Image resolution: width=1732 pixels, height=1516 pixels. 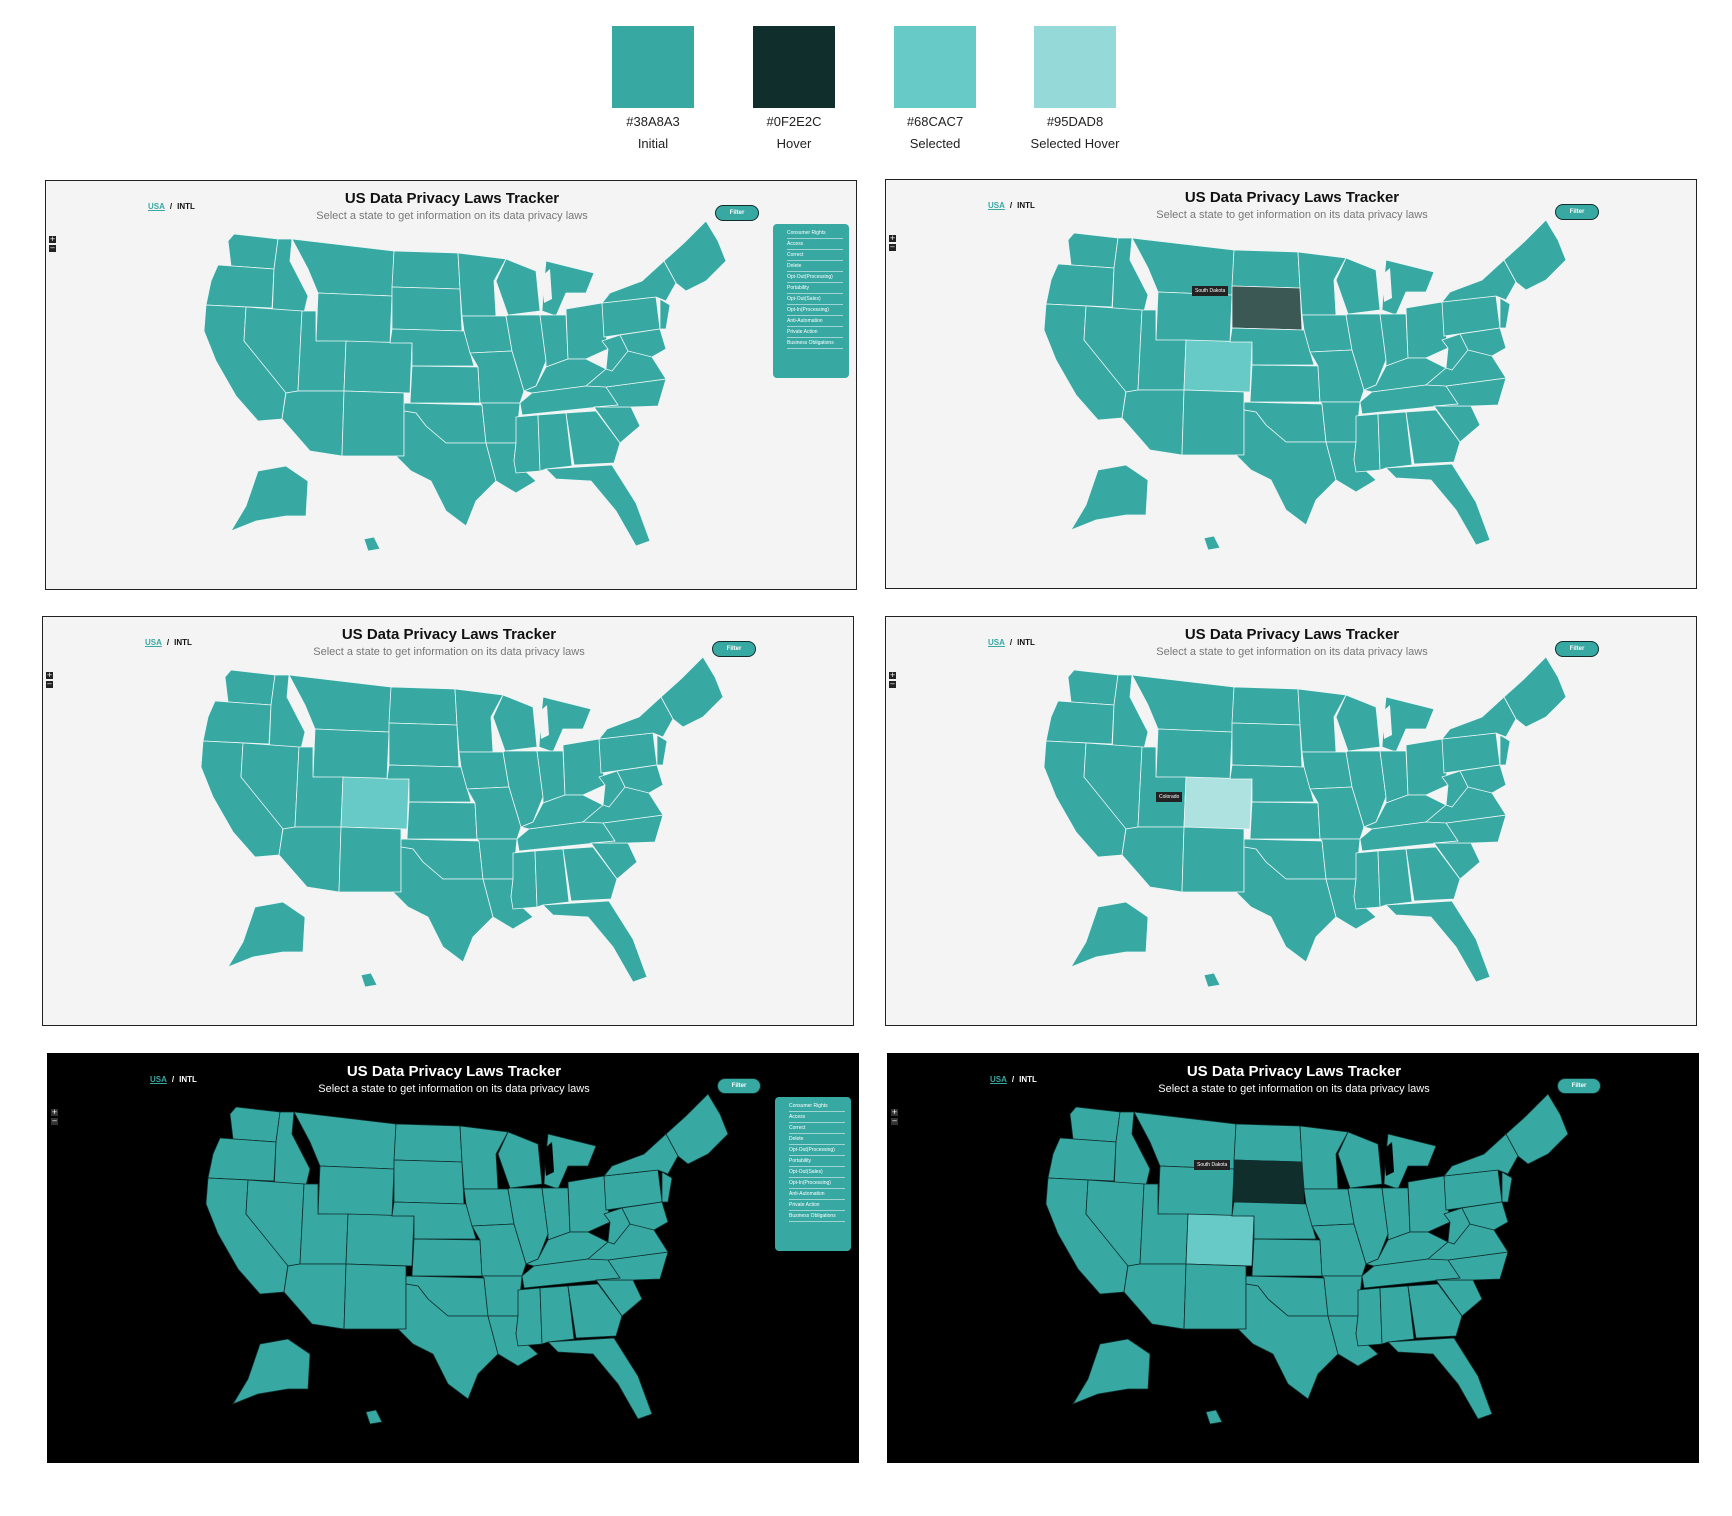 What do you see at coordinates (1155, 1296) in the screenshot?
I see `state-az` at bounding box center [1155, 1296].